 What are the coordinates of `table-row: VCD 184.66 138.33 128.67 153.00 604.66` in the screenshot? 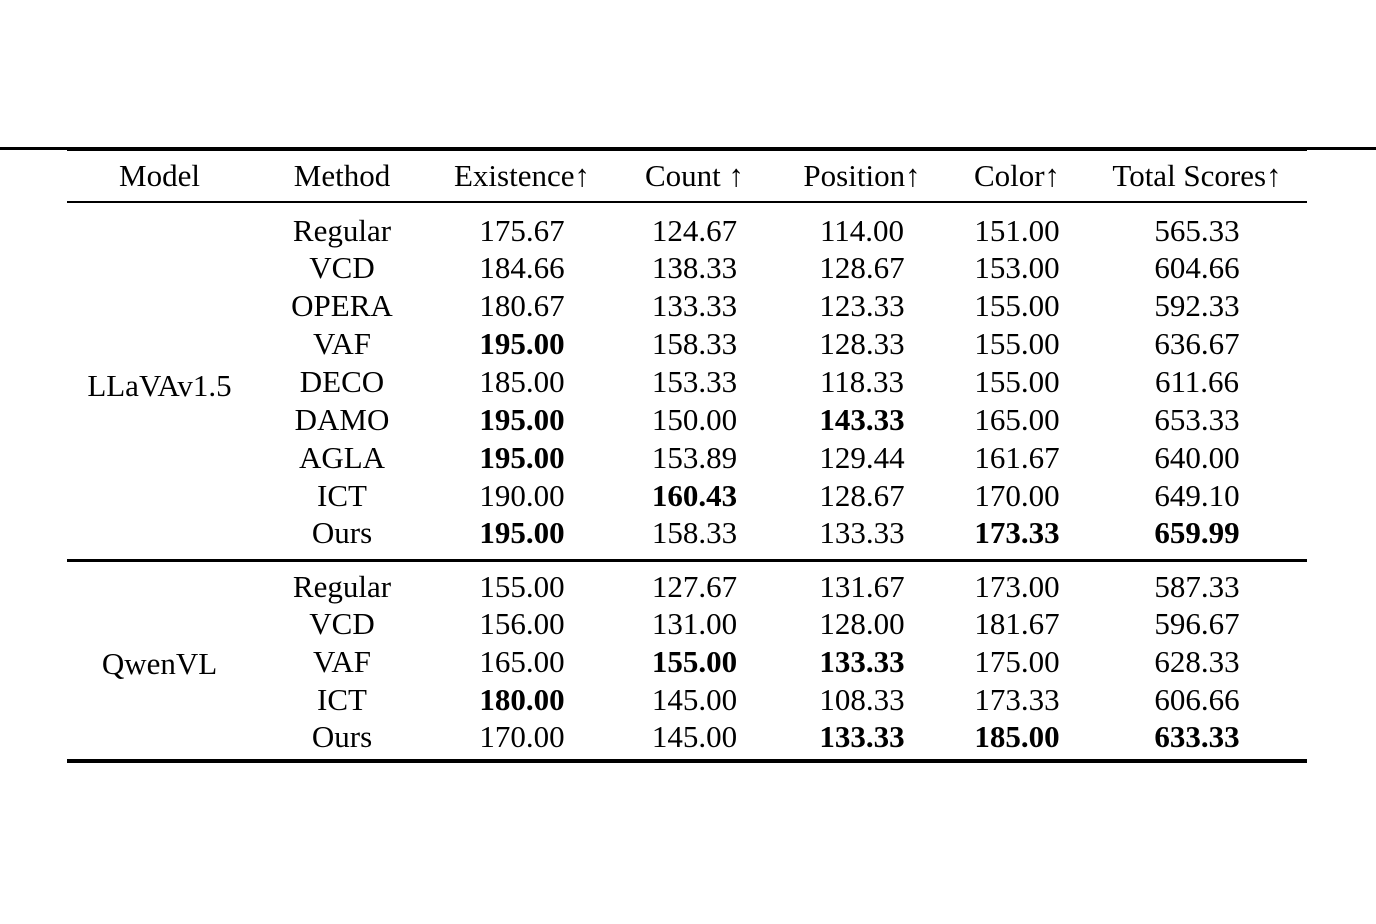 It's located at (687, 268).